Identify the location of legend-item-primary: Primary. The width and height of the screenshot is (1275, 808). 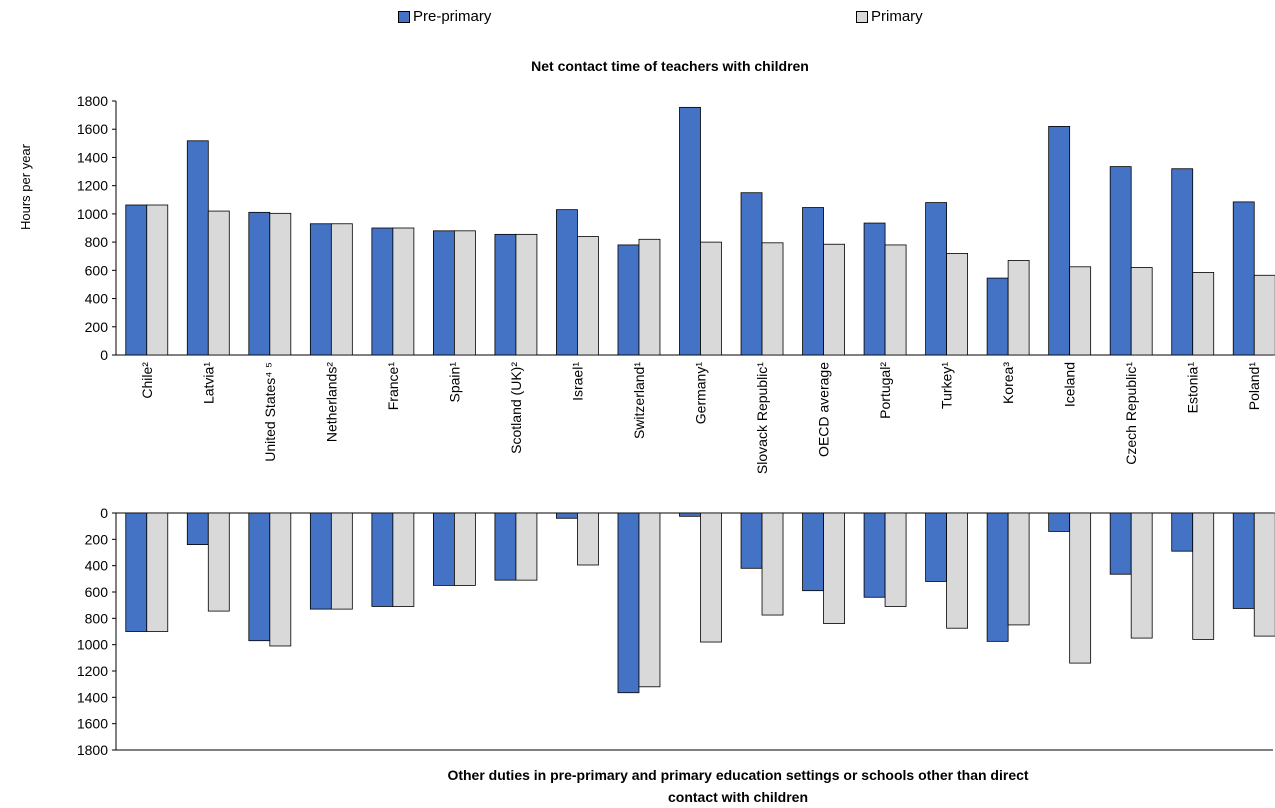
(889, 16).